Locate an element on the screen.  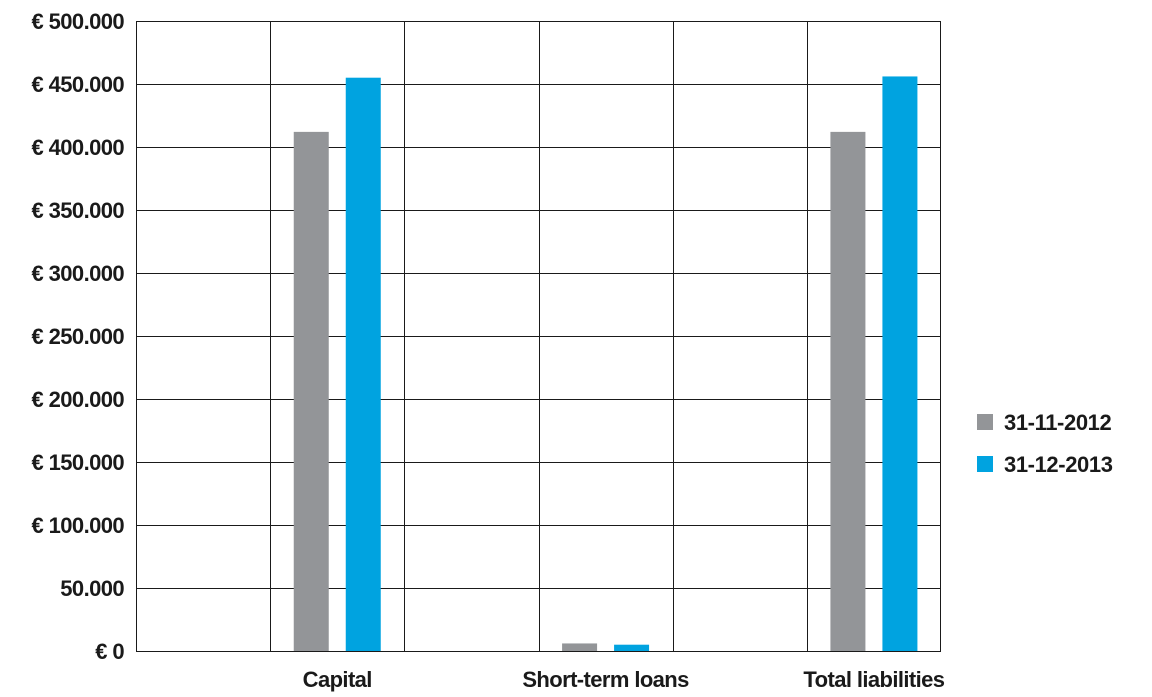
y-tick-label: € 500.000 is located at coordinates (78, 21).